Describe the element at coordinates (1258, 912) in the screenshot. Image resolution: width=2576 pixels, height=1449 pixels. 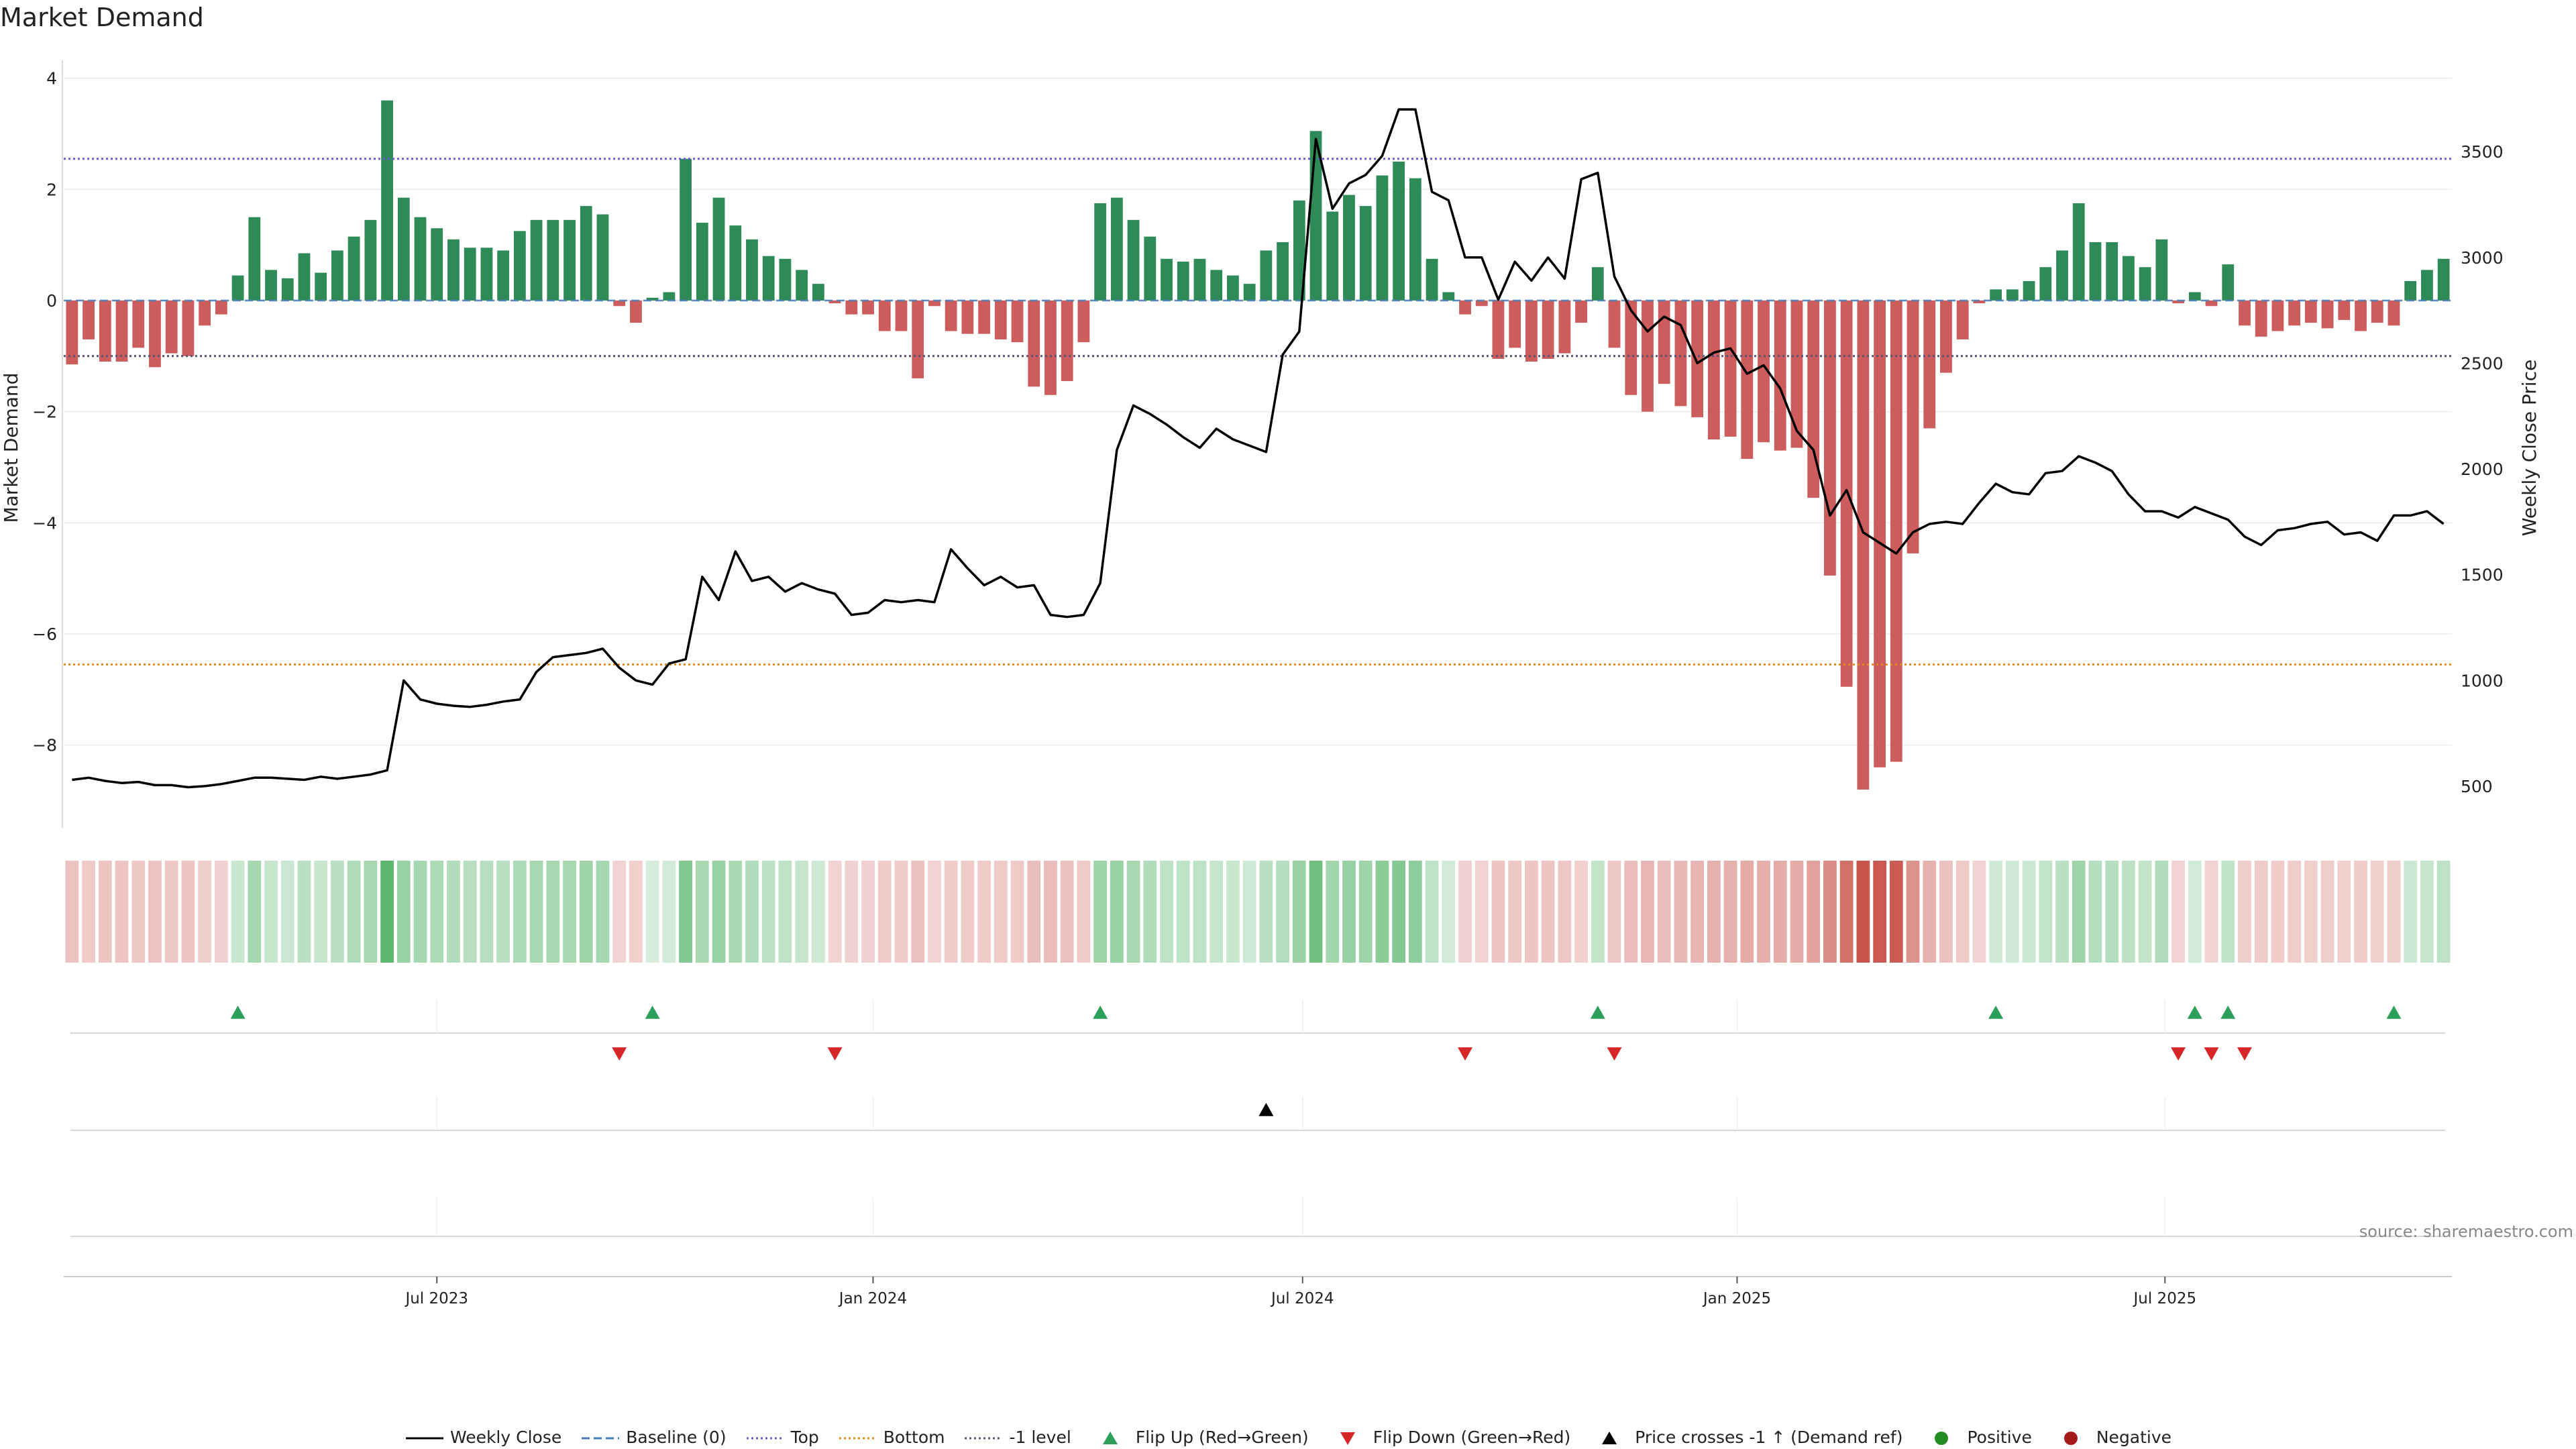
I see `demand-heat-strip` at that location.